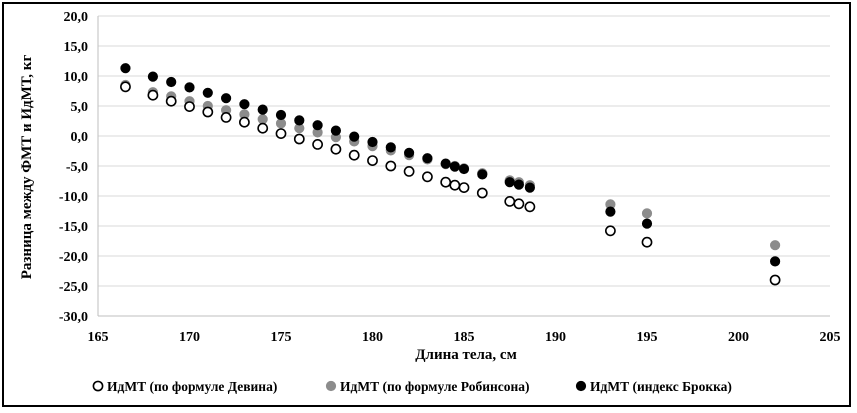  I want to click on y-tick-label: -30,0, so click(73, 317).